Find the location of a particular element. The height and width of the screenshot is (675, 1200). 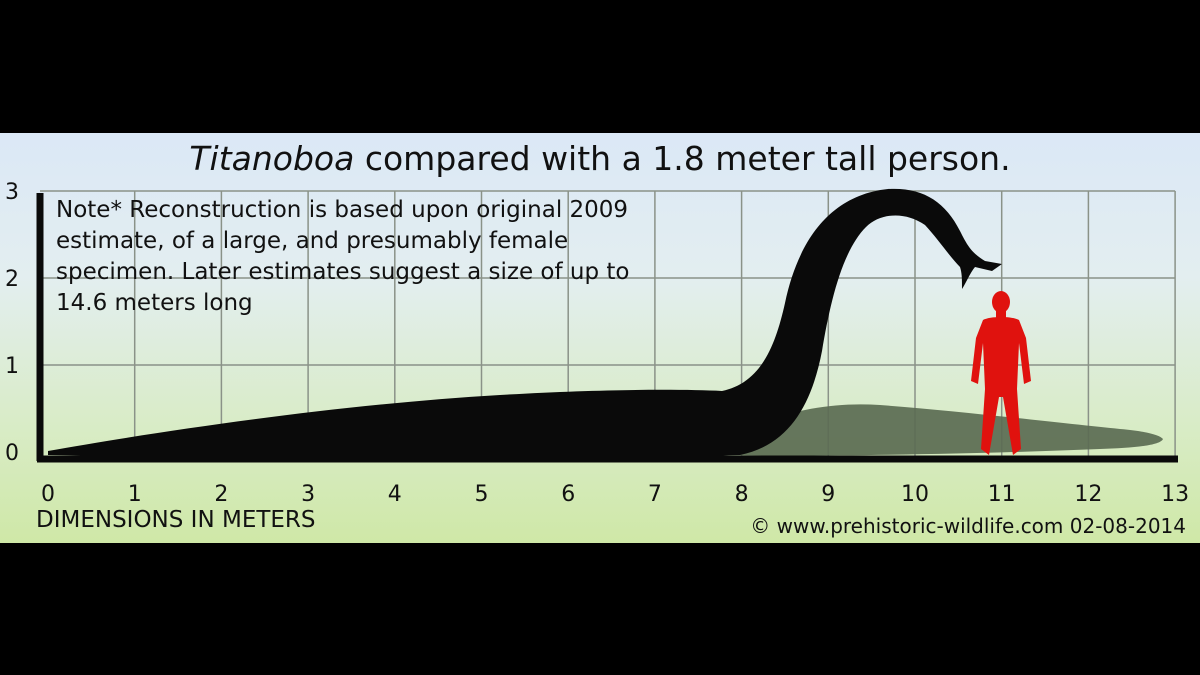

note-line: 14.6 meters long is located at coordinates (154, 303).